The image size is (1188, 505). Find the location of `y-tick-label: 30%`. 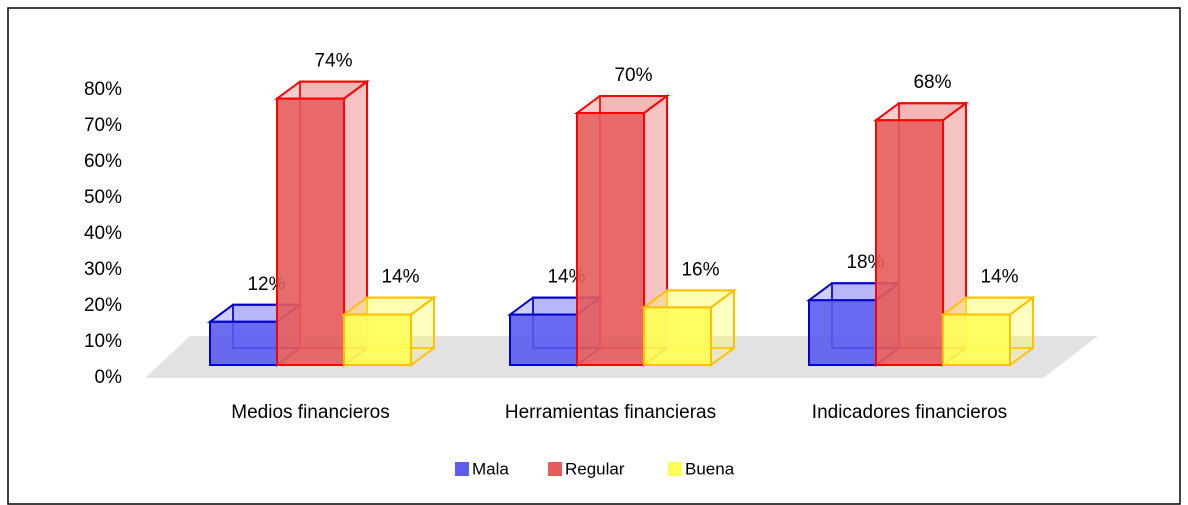

y-tick-label: 30% is located at coordinates (103, 269).